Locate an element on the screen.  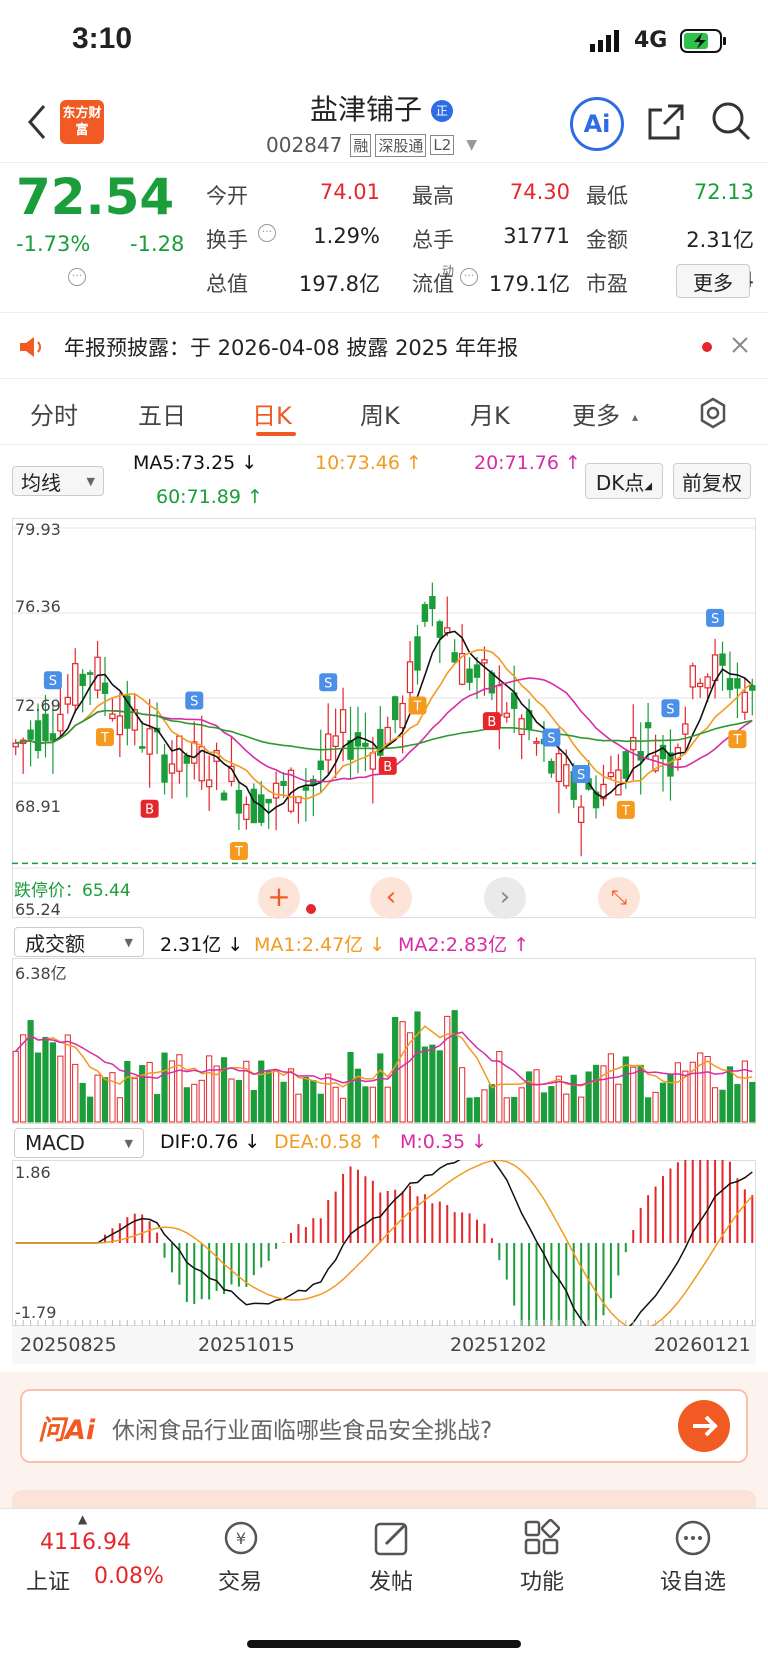
pe-dynamic-icon: 动 is located at coordinates (448, 271).